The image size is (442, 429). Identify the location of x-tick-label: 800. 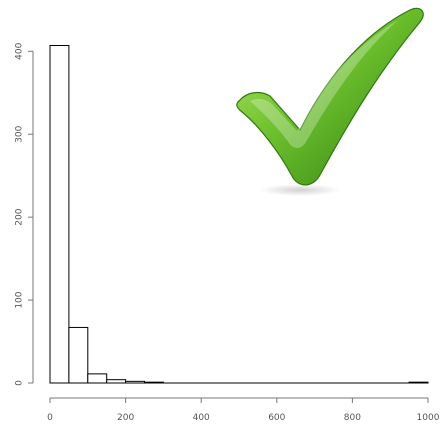
(352, 418).